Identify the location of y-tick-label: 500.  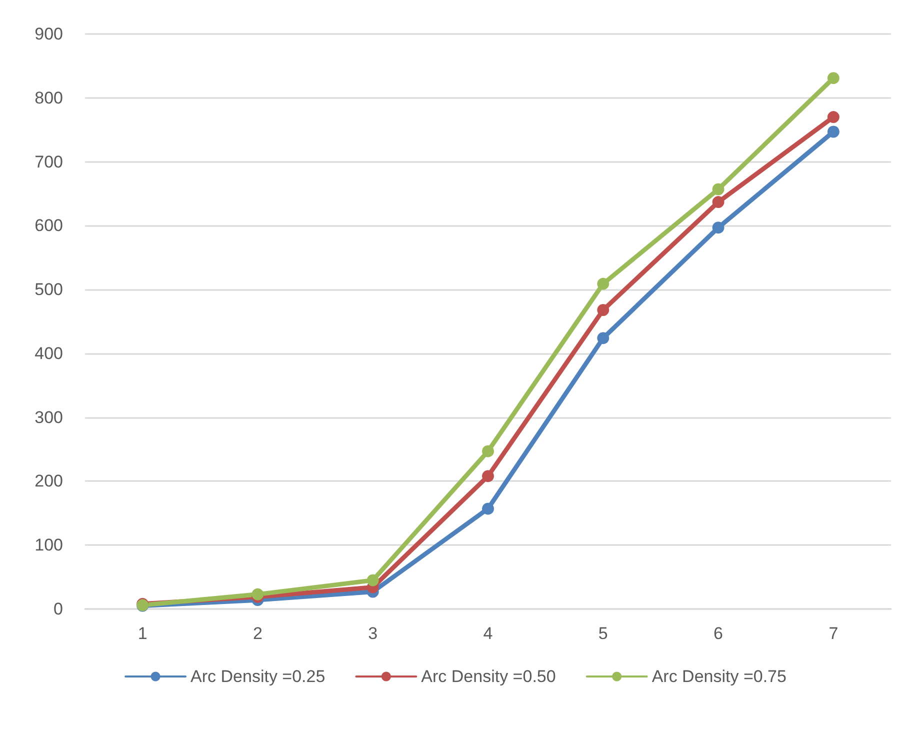
(48, 290).